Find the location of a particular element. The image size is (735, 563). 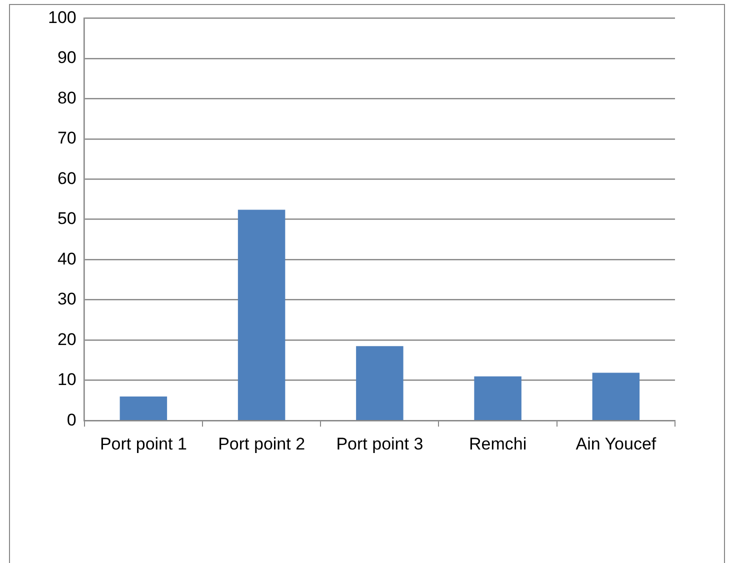

y-tick-label: 50 is located at coordinates (66, 218).